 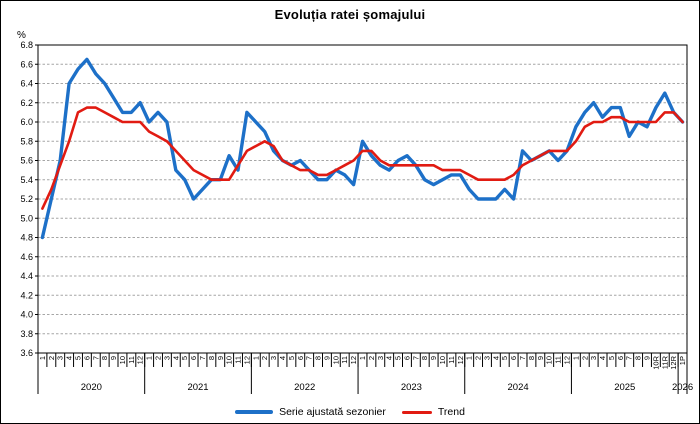 I want to click on legend-swatch-seasonal, so click(x=254, y=412).